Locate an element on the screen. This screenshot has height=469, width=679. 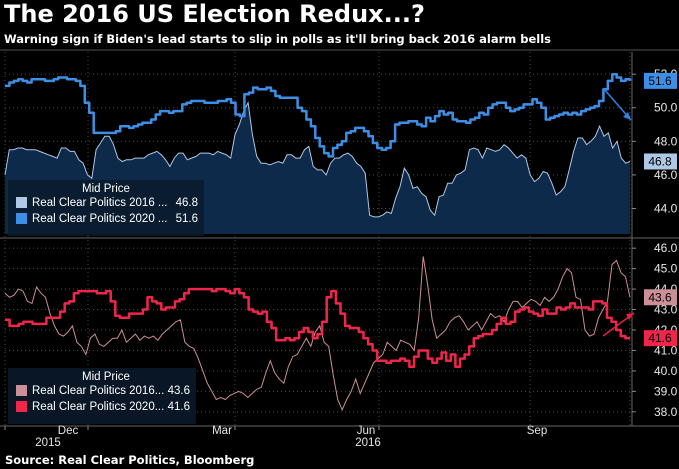
legend-value-1: 43.6 is located at coordinates (179, 391).